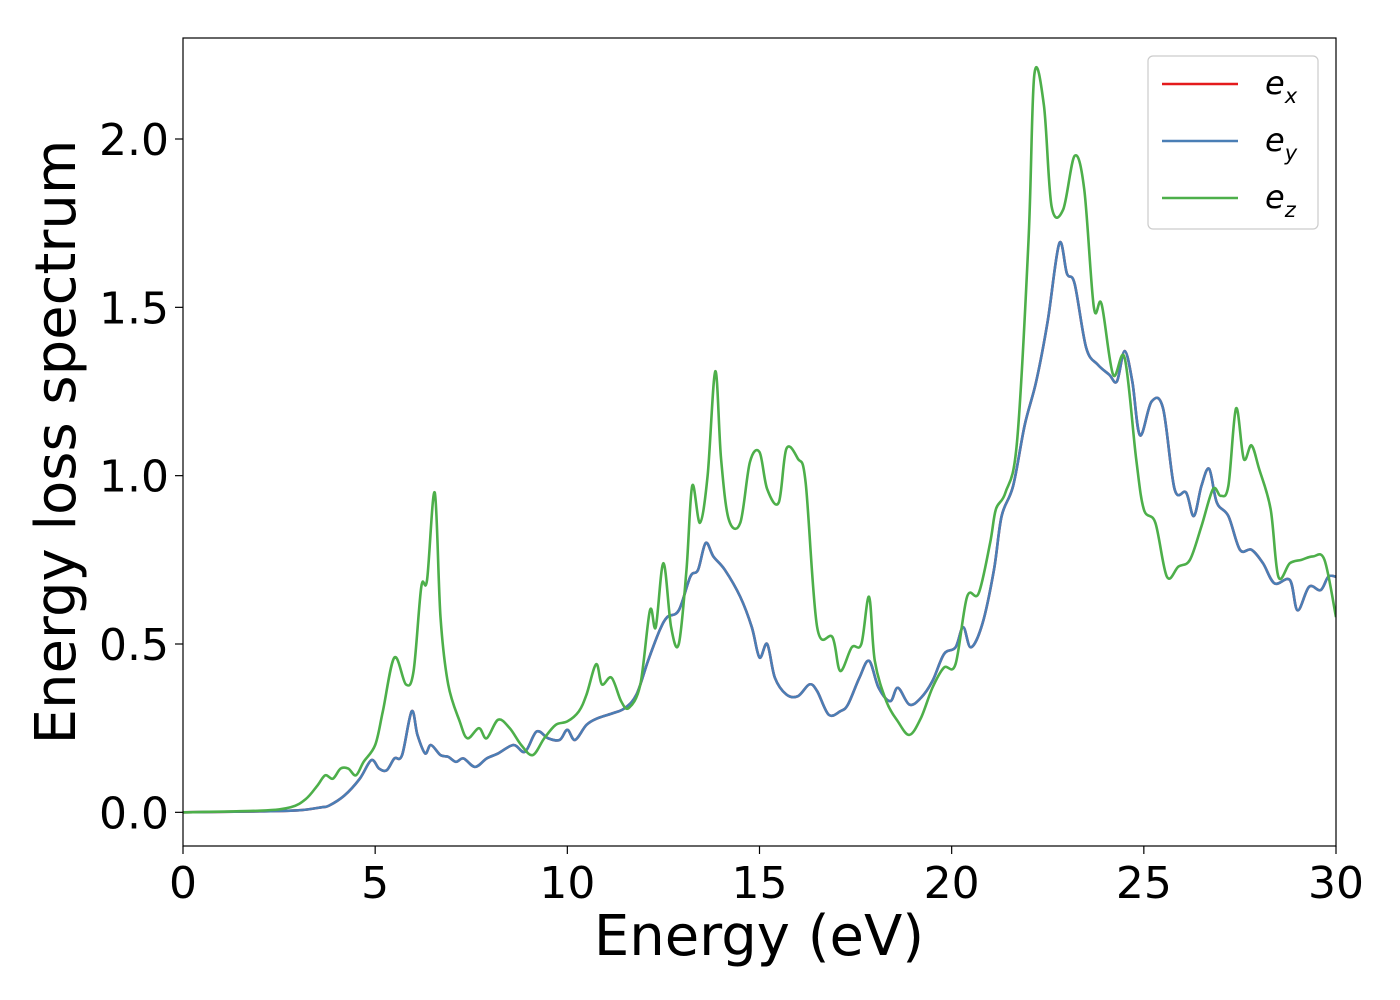 This screenshot has width=1400, height=1000. I want to click on y-tick-label: 1.0, so click(134, 477).